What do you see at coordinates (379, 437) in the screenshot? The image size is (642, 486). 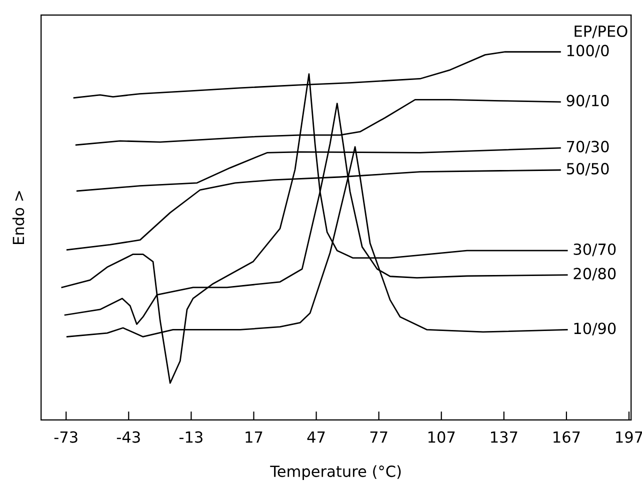 I see `x-tick-label: 77` at bounding box center [379, 437].